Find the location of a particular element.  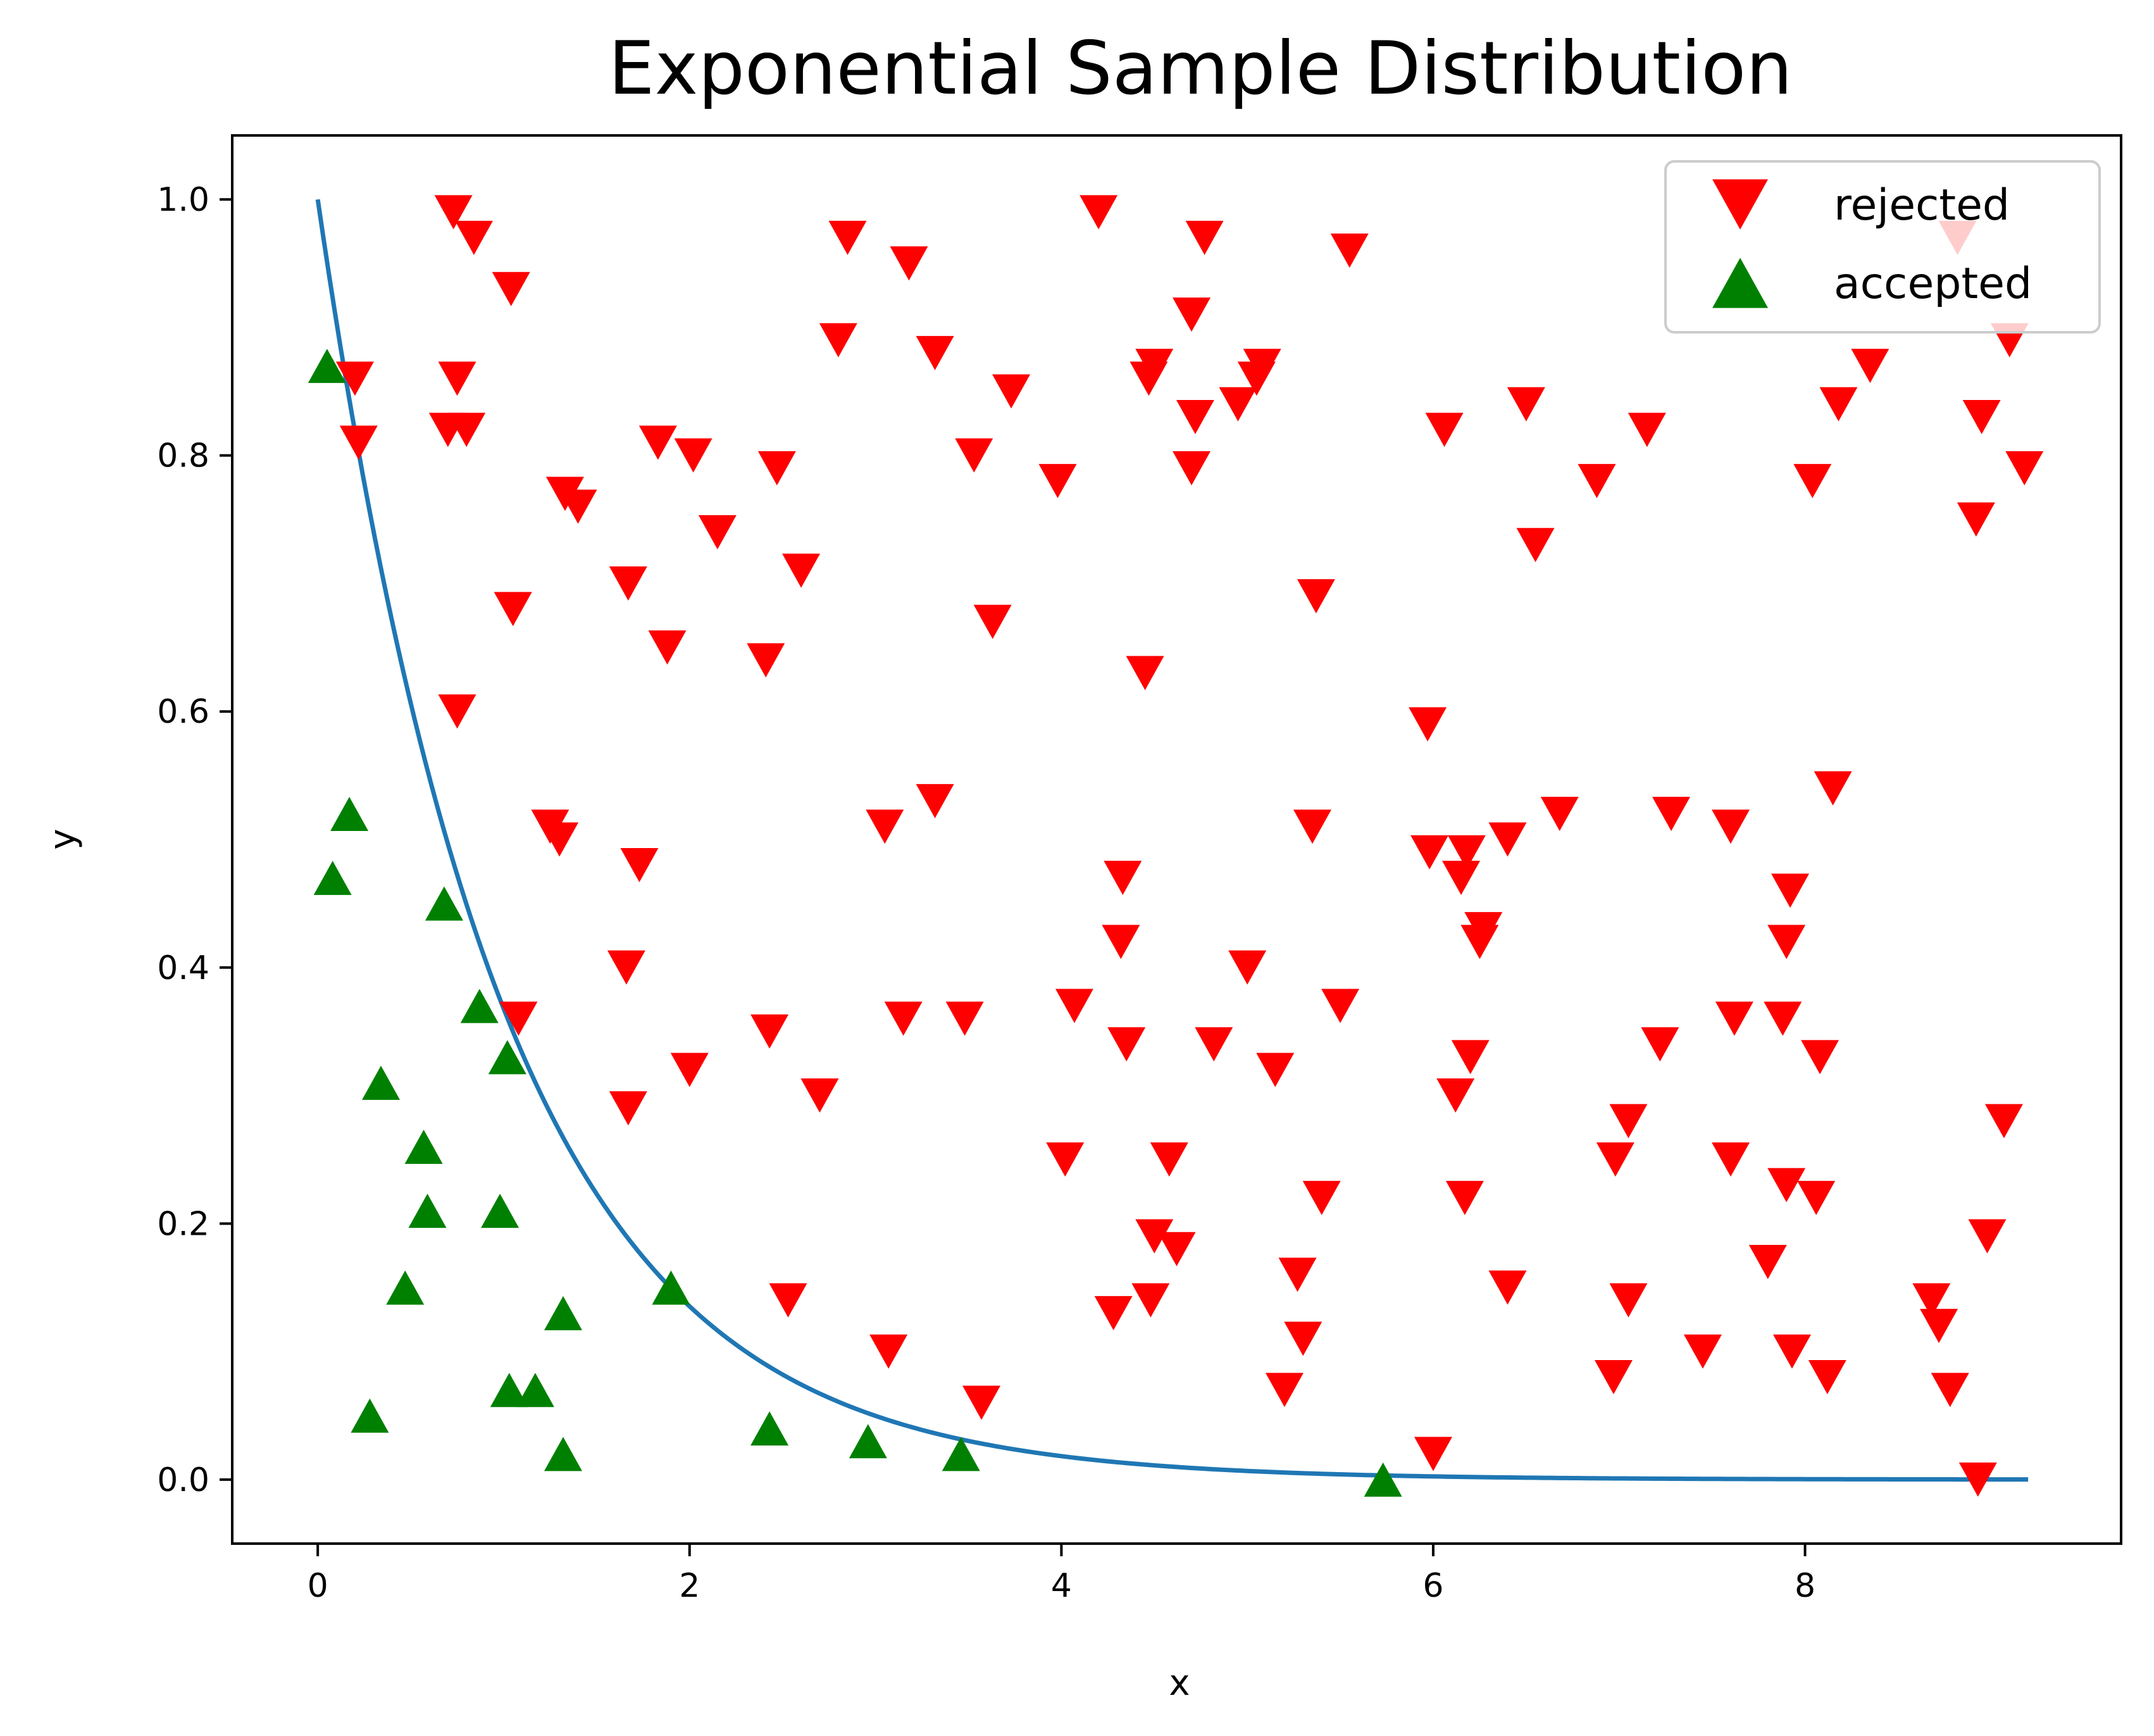

x-axis-label: x is located at coordinates (1179, 1683).